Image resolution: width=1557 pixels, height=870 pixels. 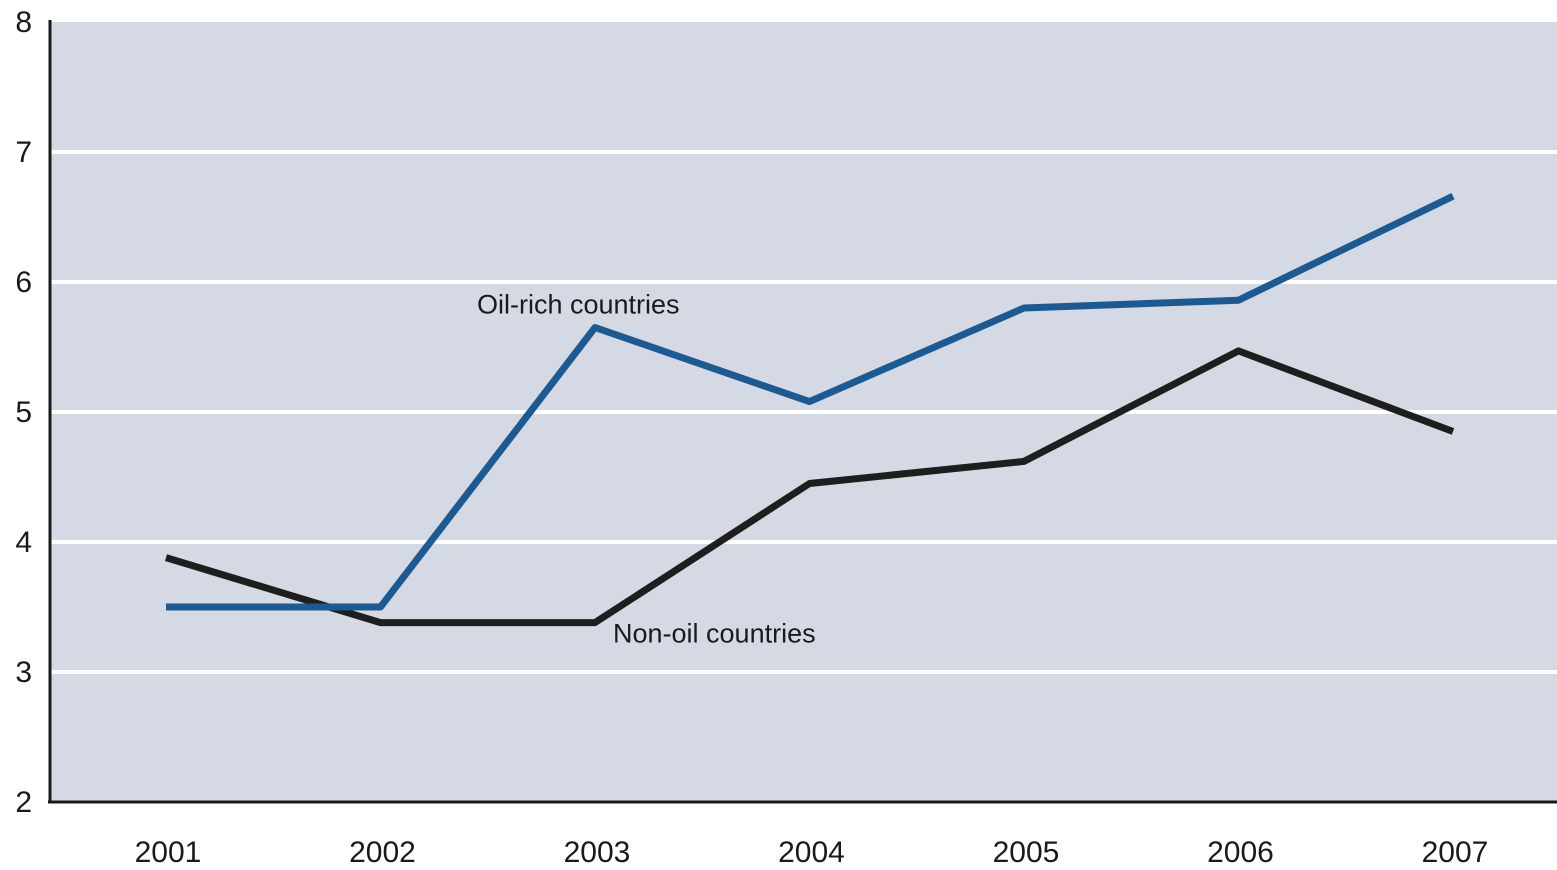 What do you see at coordinates (382, 852) in the screenshot?
I see `x-tick-label: 2002` at bounding box center [382, 852].